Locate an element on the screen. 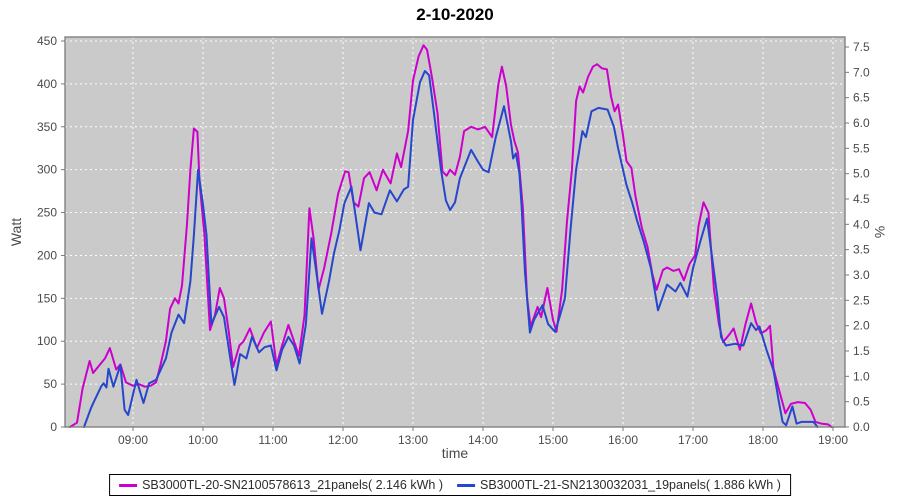 The width and height of the screenshot is (900, 500). watt-tick-label: 450 is located at coordinates (47, 41).